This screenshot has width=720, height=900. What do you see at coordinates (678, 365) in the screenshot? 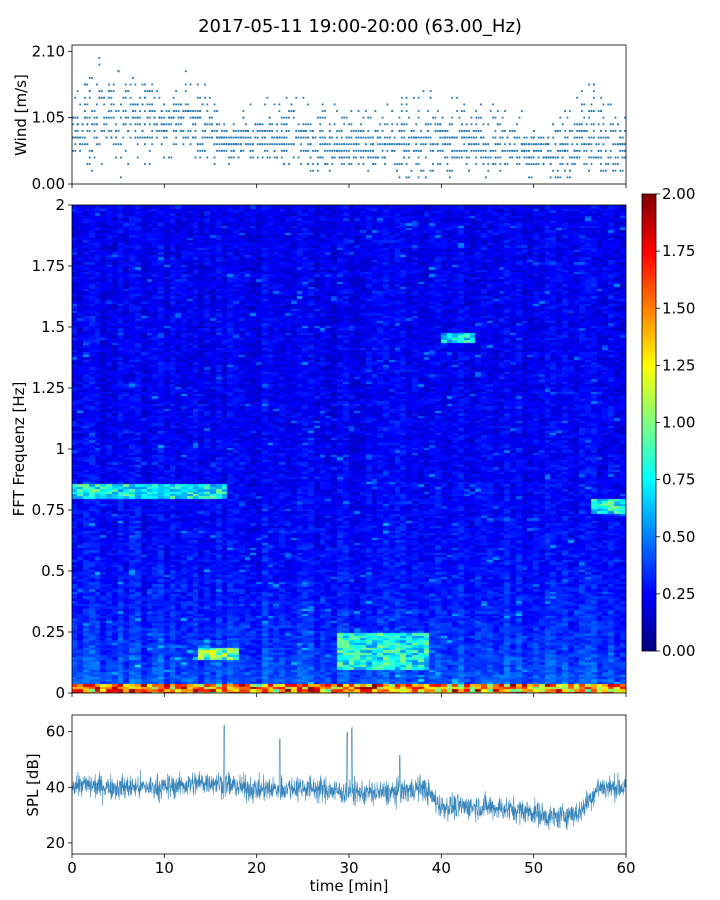
I see `colorbar-tick-label: 1.25` at bounding box center [678, 365].